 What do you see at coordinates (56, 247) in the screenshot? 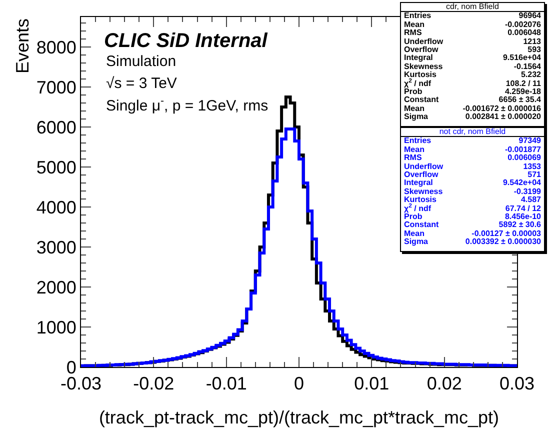
I see `y-tick-label: 3000` at bounding box center [56, 247].